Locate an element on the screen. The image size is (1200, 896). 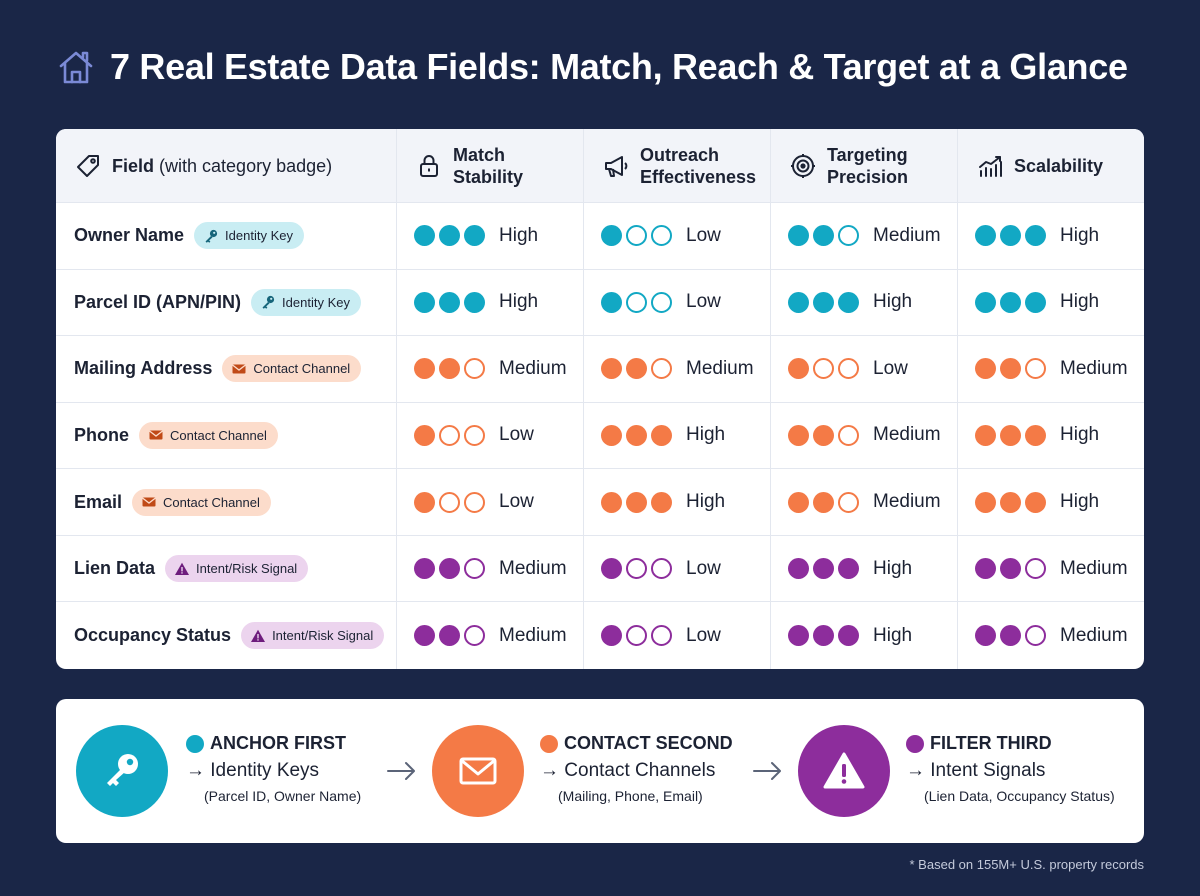
step-3-dot is located at coordinates (915, 743).